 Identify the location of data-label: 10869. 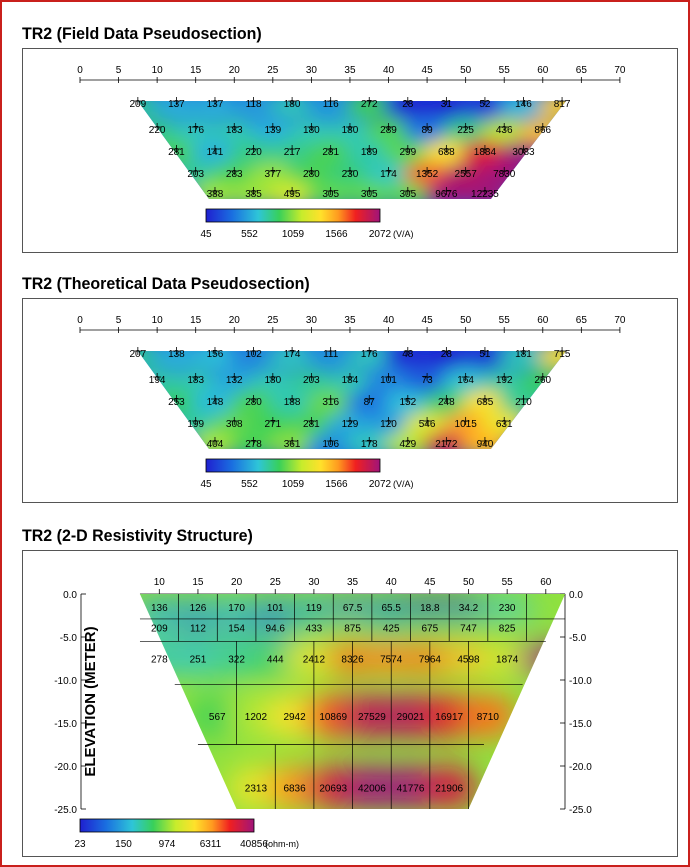
(333, 717).